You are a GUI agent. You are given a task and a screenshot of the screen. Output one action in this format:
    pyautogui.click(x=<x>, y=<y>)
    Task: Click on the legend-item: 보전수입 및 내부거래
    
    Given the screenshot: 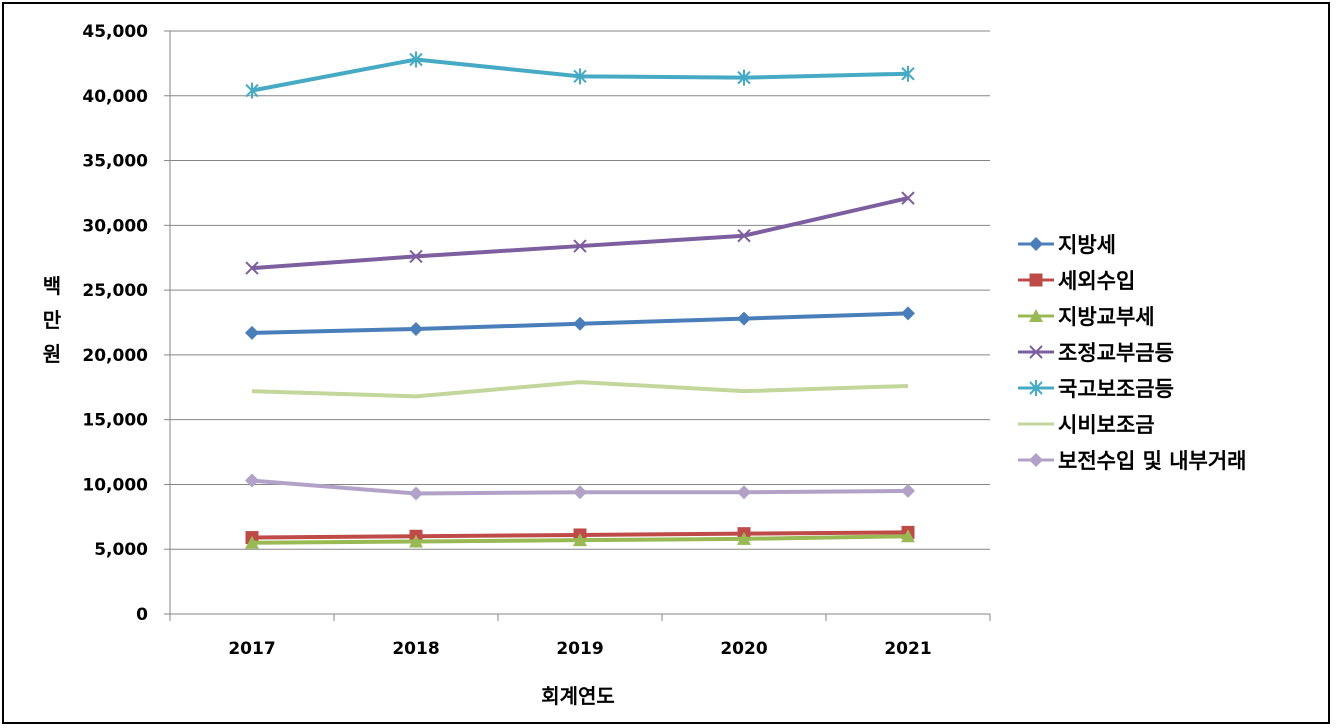 What is the action you would take?
    pyautogui.click(x=1132, y=461)
    